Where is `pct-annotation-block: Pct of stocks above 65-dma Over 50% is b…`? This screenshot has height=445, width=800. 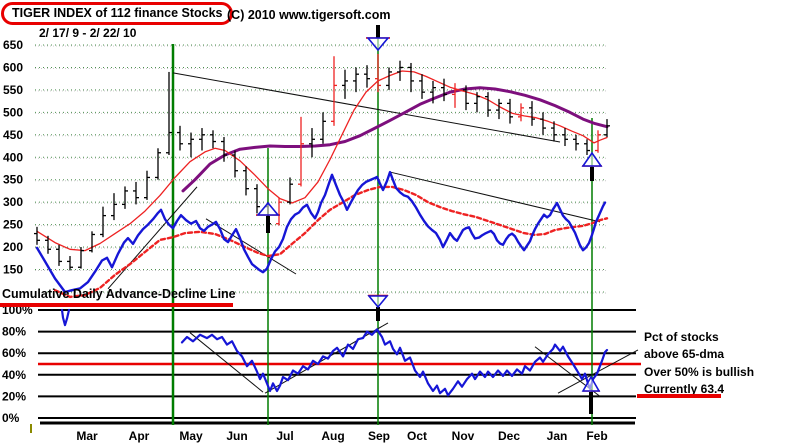 pct-annotation-block: Pct of stocks above 65-dma Over 50% is b… is located at coordinates (699, 364).